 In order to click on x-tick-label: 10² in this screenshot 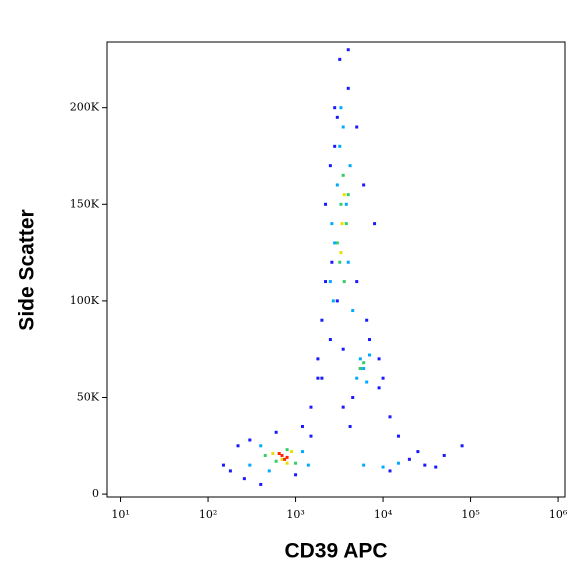, I will do `click(208, 514)`.